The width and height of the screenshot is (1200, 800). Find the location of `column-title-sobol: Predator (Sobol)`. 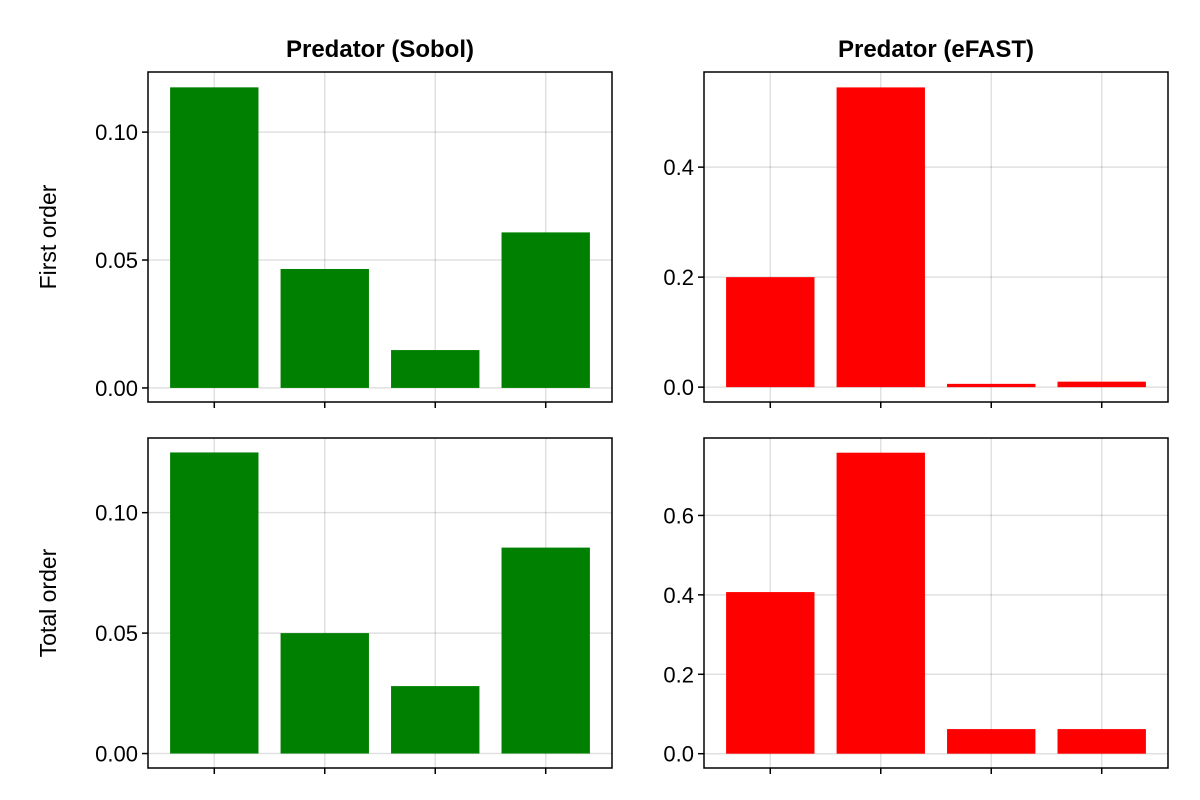

column-title-sobol: Predator (Sobol) is located at coordinates (380, 49).